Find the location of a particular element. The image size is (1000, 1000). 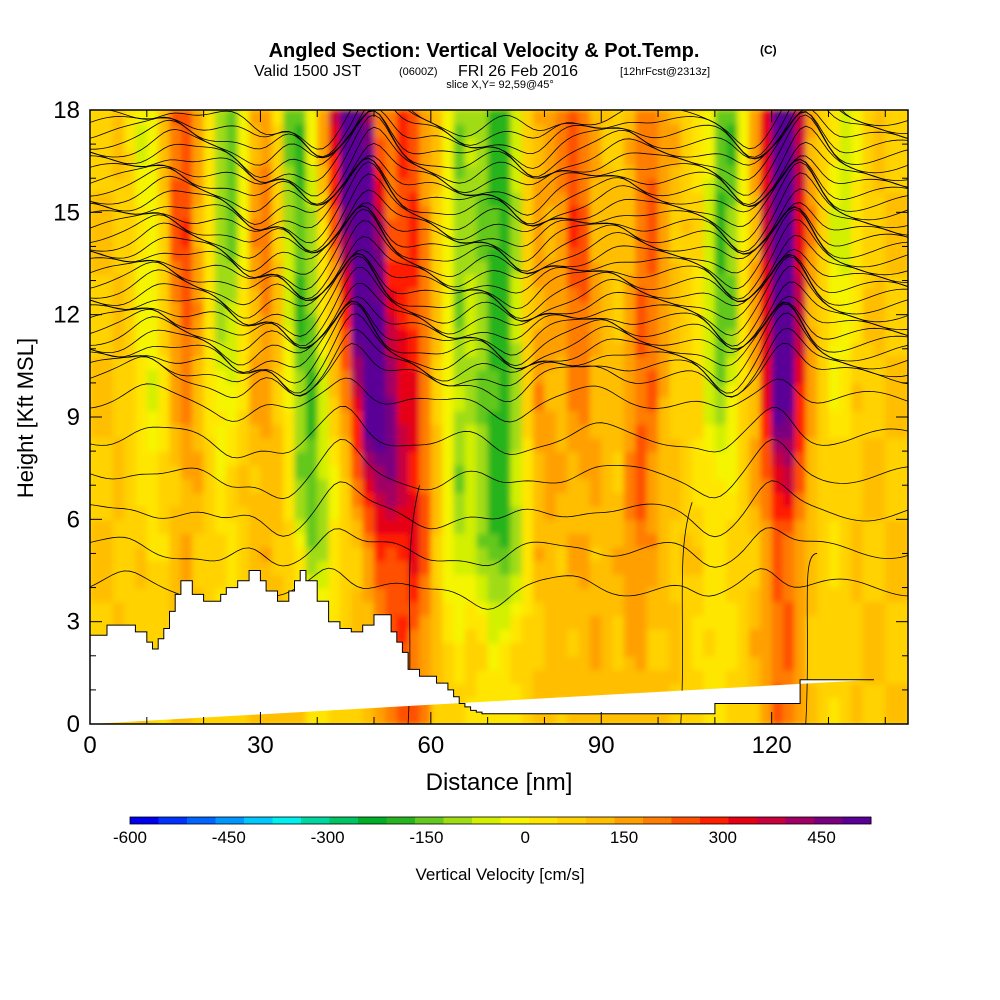

x-tick-label: 90 is located at coordinates (601, 745).